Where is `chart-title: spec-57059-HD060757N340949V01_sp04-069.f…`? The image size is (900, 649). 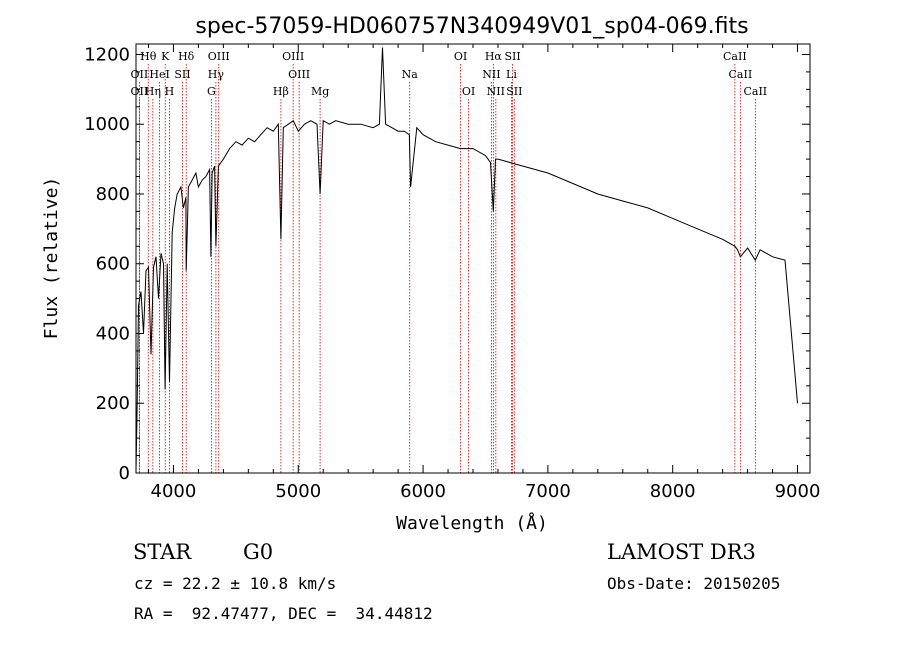 chart-title: spec-57059-HD060757N340949V01_sp04-069.f… is located at coordinates (471, 26).